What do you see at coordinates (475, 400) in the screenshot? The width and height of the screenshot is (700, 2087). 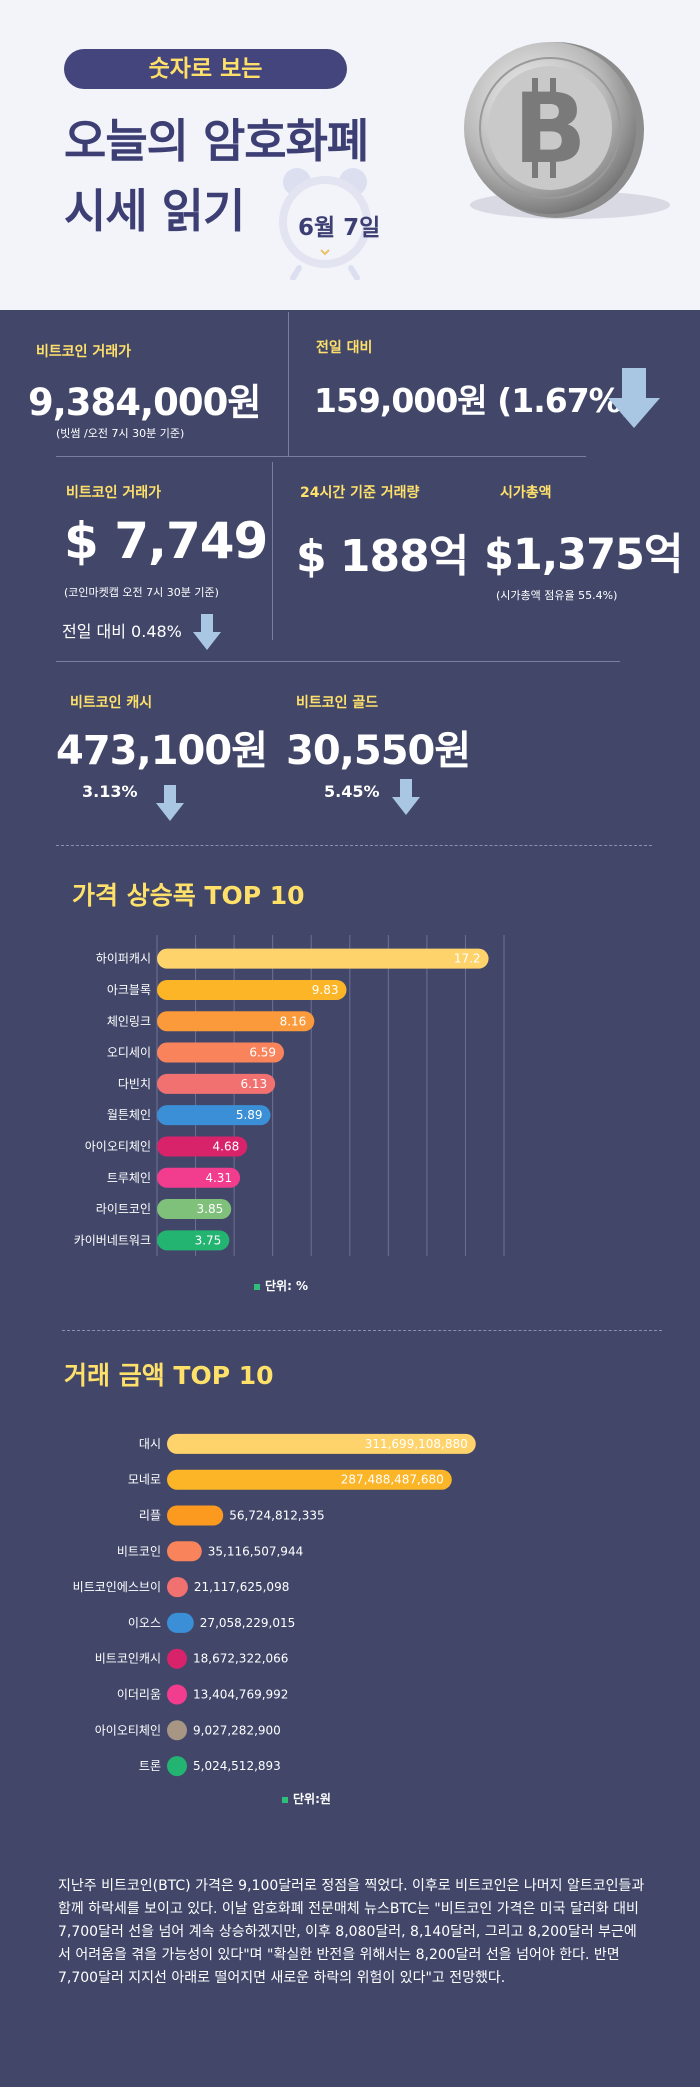 I see `krw-change-value: 159,000원 (1.67%)` at bounding box center [475, 400].